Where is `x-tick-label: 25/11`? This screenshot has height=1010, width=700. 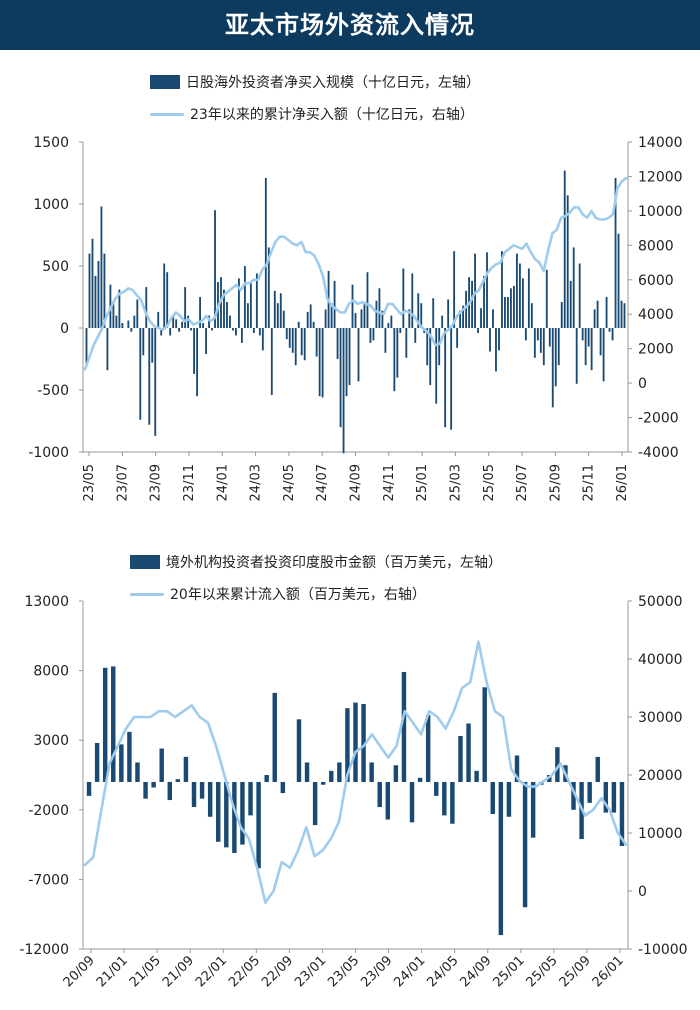 x-tick-label: 25/11 is located at coordinates (589, 482).